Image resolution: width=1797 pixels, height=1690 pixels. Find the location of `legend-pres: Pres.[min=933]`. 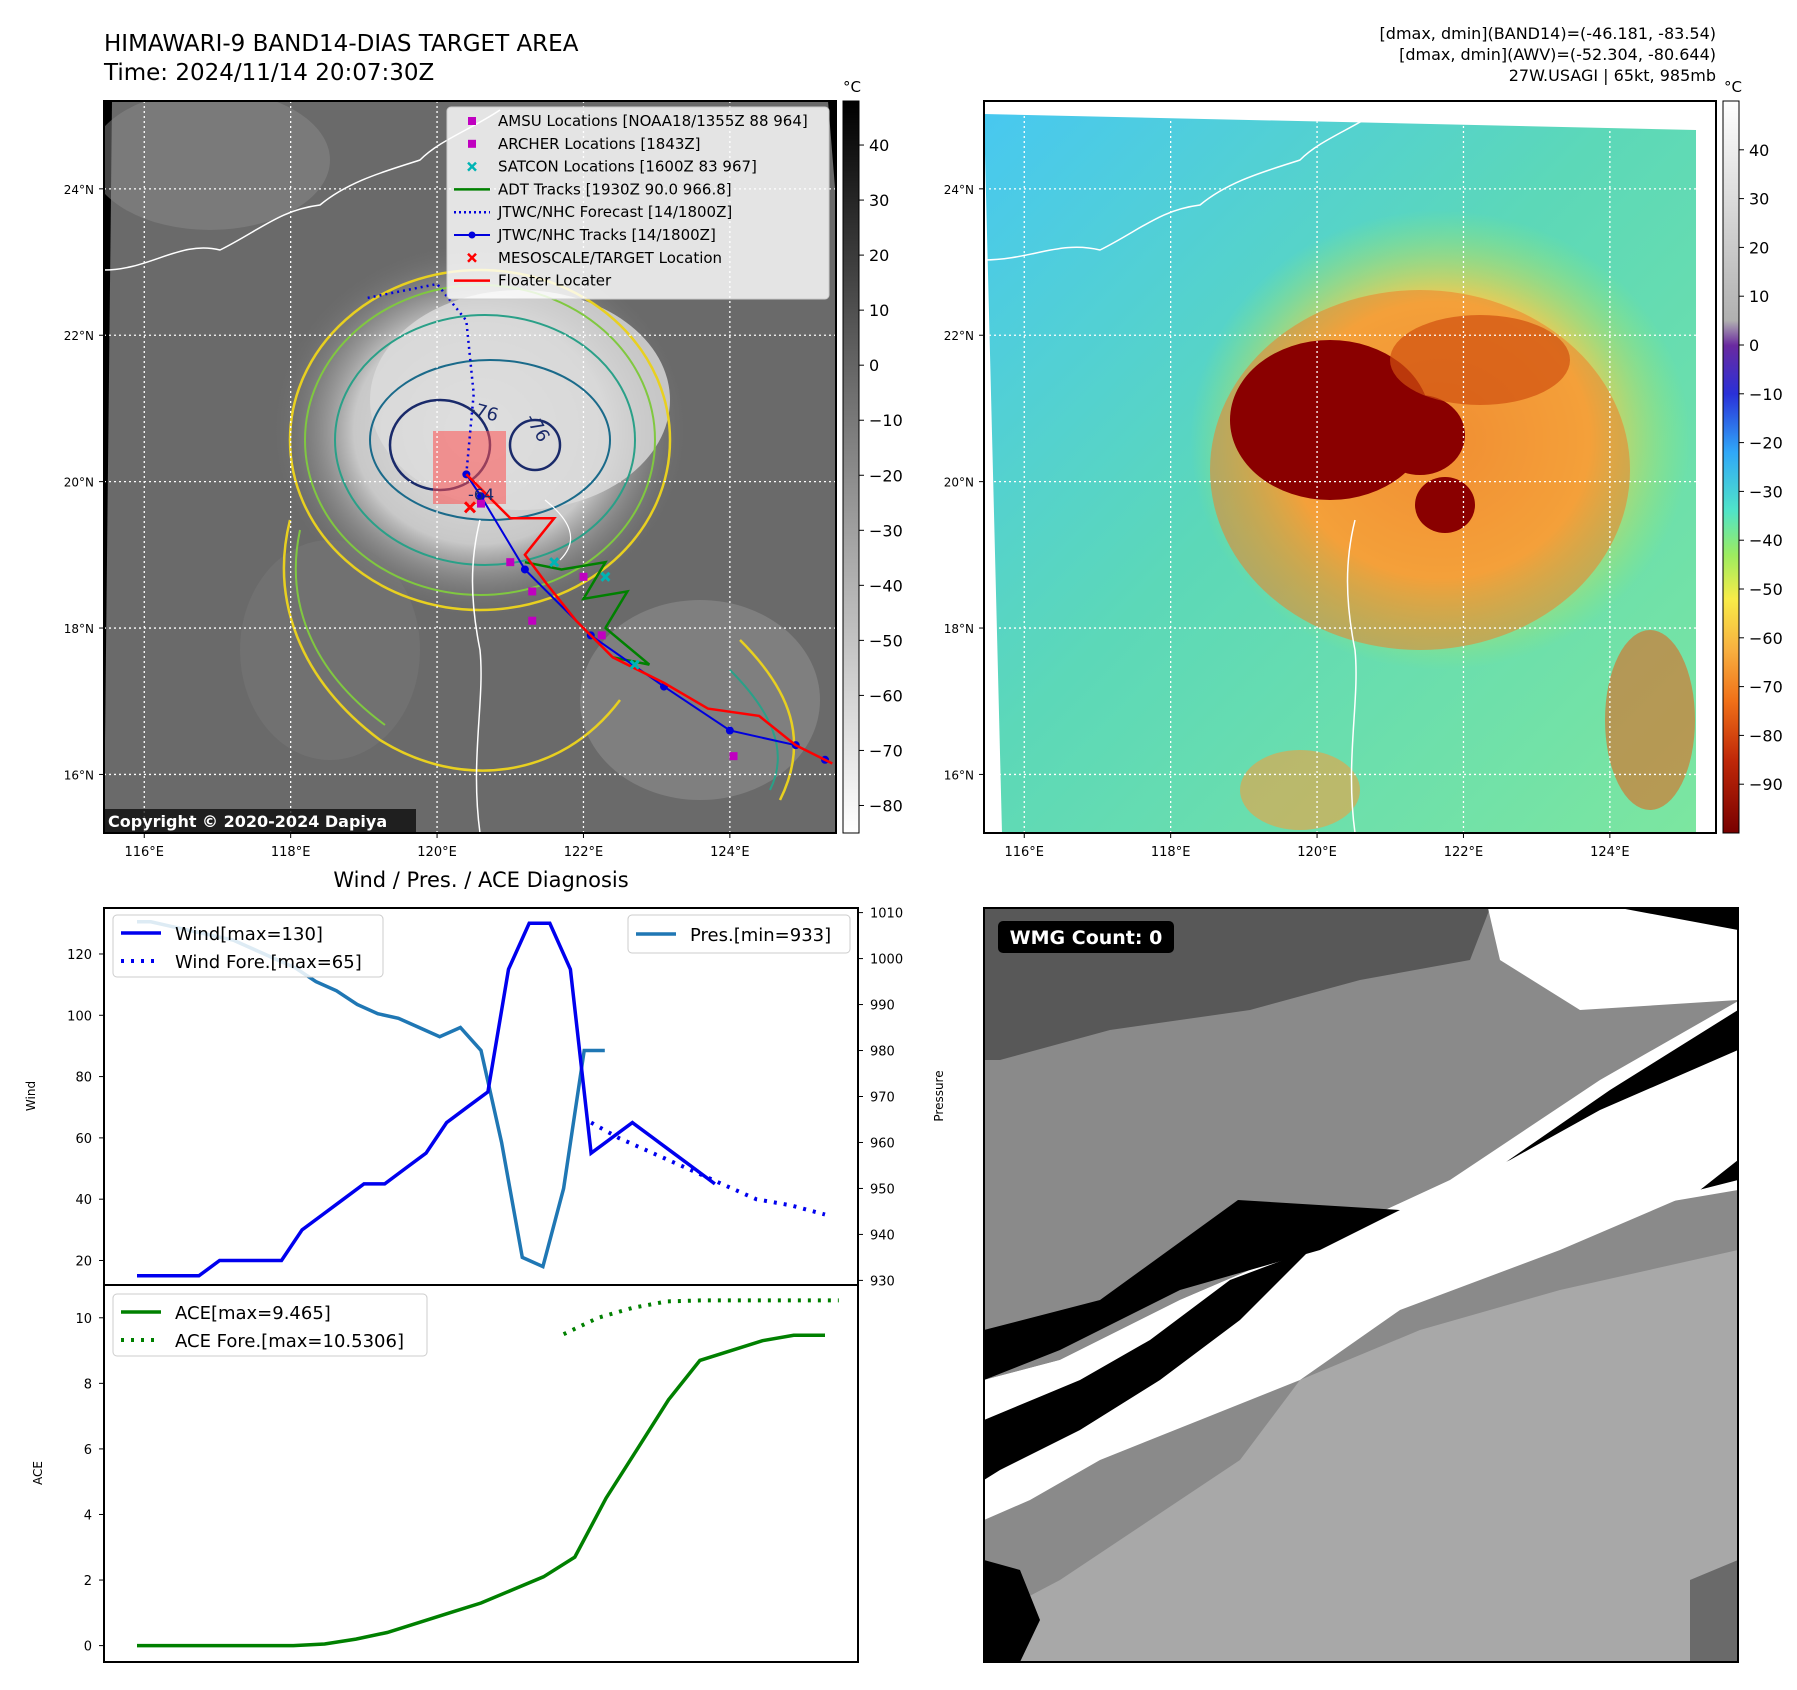

legend-pres: Pres.[min=933] is located at coordinates (760, 935).